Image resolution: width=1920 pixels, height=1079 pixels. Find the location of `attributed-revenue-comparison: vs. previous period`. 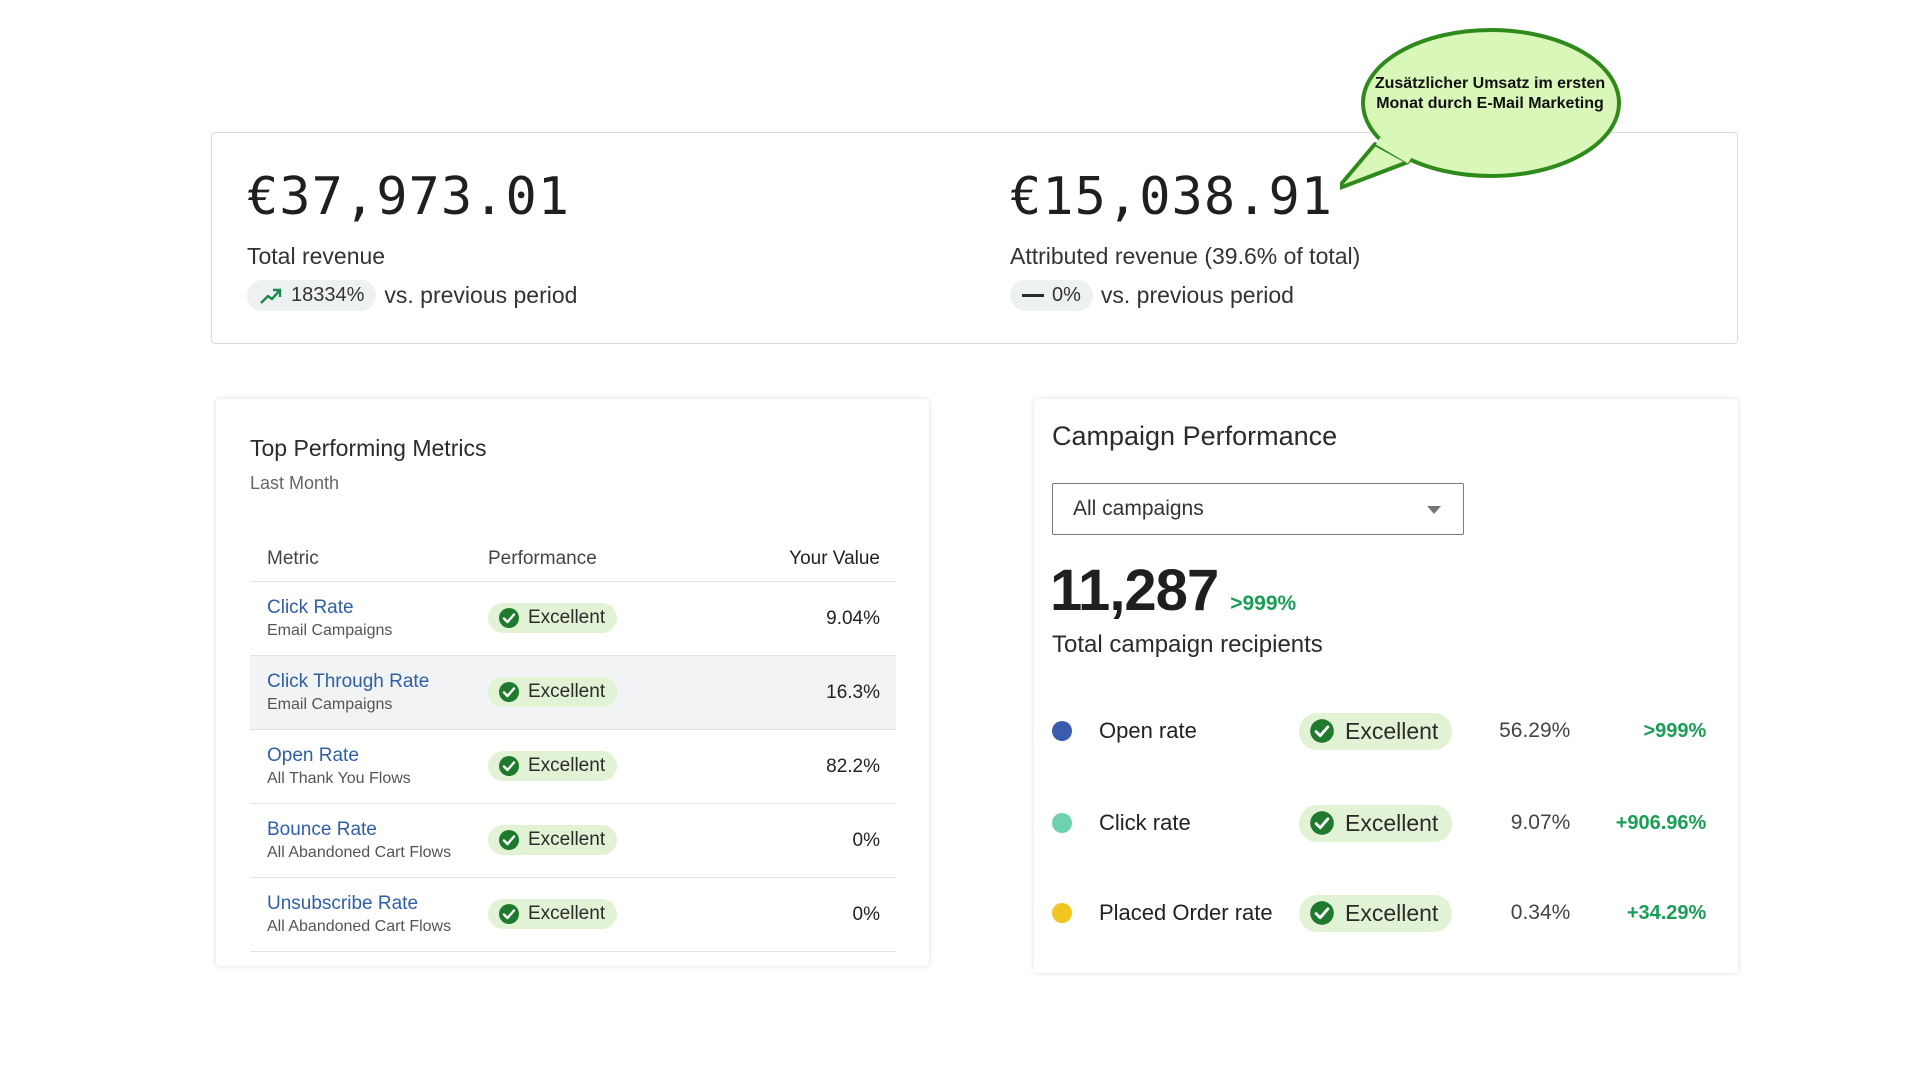

attributed-revenue-comparison: vs. previous period is located at coordinates (1197, 295).